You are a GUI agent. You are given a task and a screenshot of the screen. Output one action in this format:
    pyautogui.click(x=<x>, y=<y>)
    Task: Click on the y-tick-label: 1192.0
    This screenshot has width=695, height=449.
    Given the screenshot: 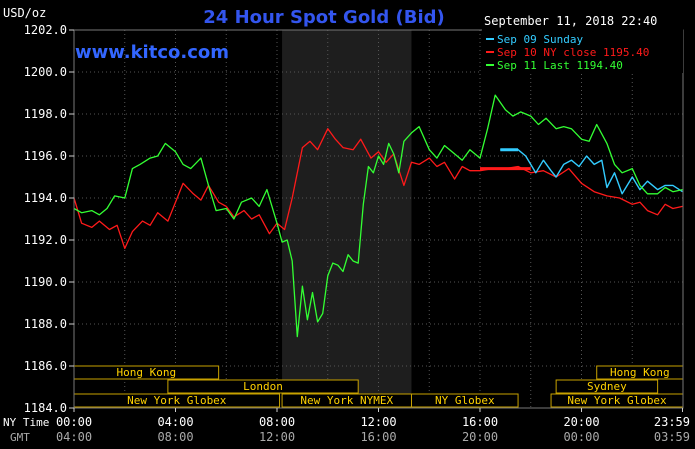 What is the action you would take?
    pyautogui.click(x=45, y=240)
    